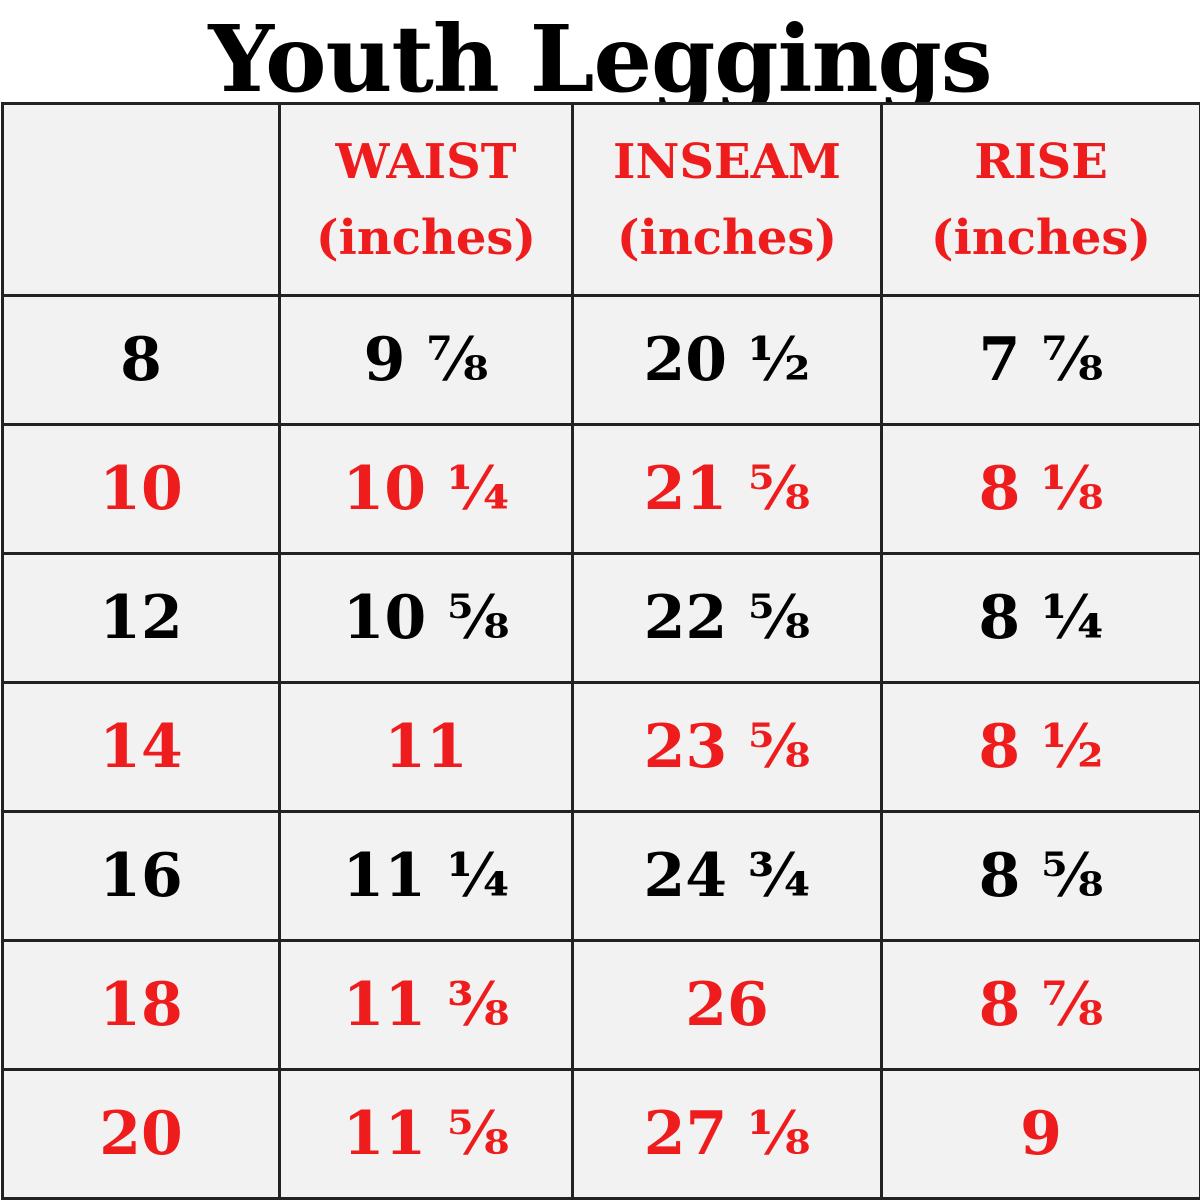 Image resolution: width=1200 pixels, height=1200 pixels. I want to click on waist-cell: 10 ¼, so click(426, 489).